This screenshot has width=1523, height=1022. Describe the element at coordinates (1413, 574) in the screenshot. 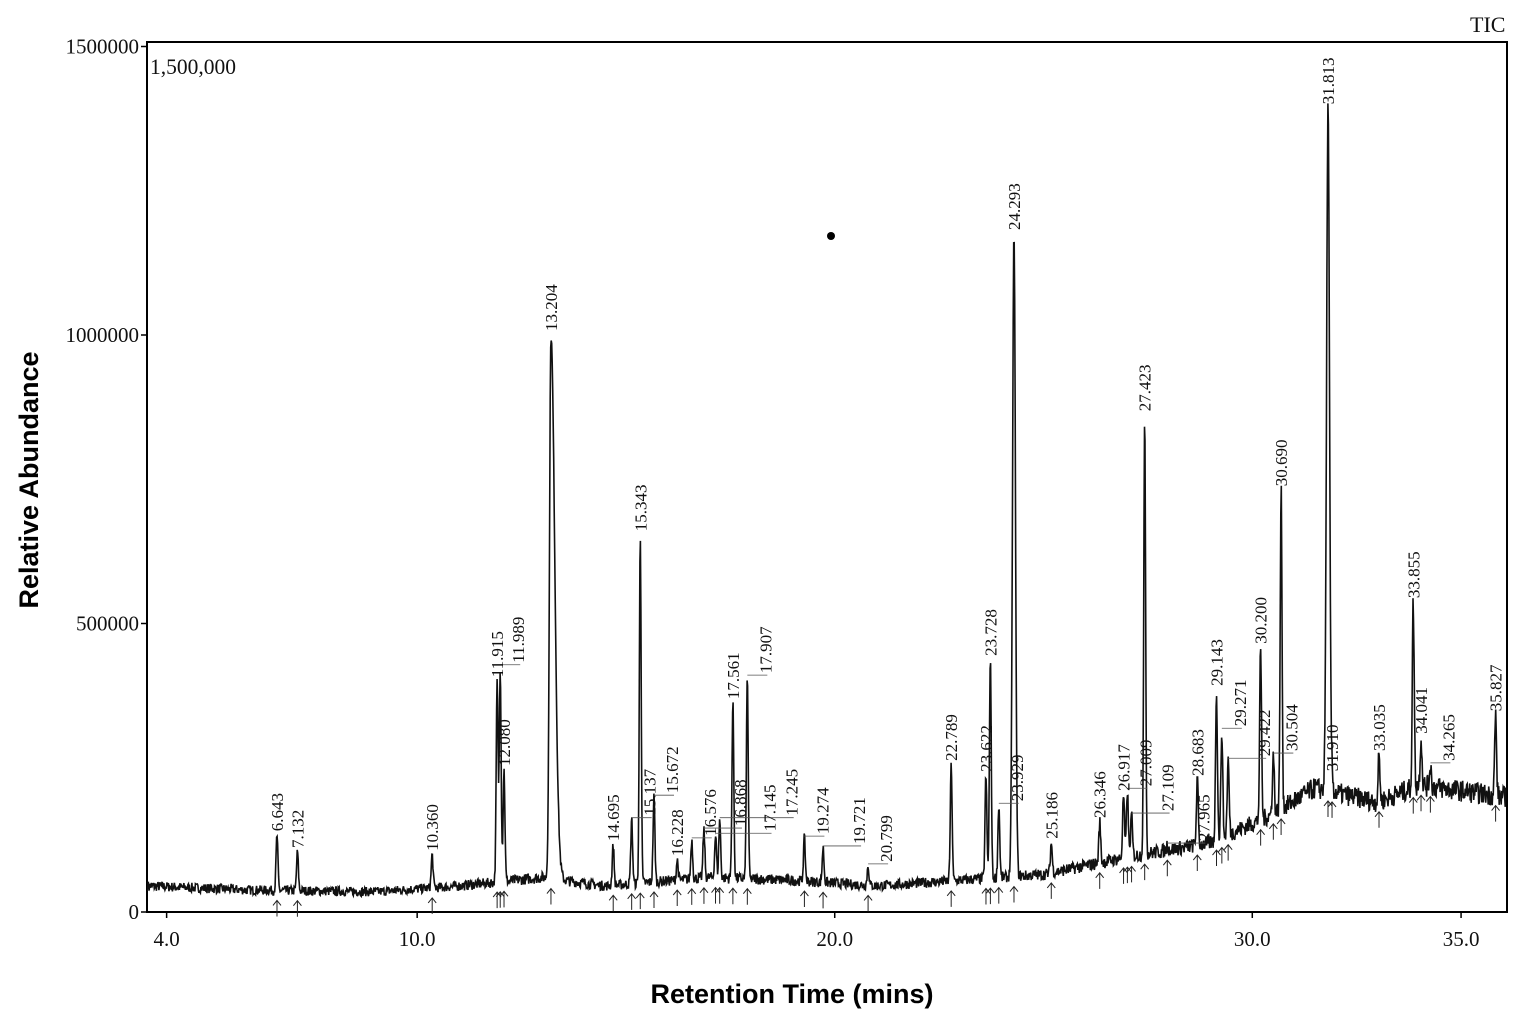

I see `peak-label: 33.855` at that location.